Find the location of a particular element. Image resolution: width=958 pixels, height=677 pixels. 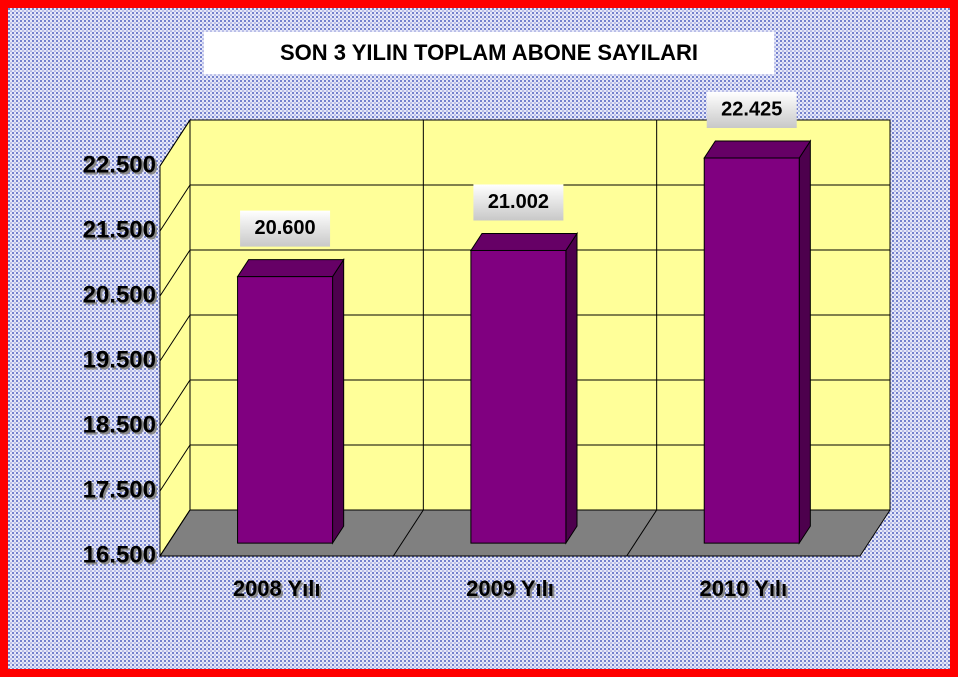

title-box is located at coordinates (489, 53).